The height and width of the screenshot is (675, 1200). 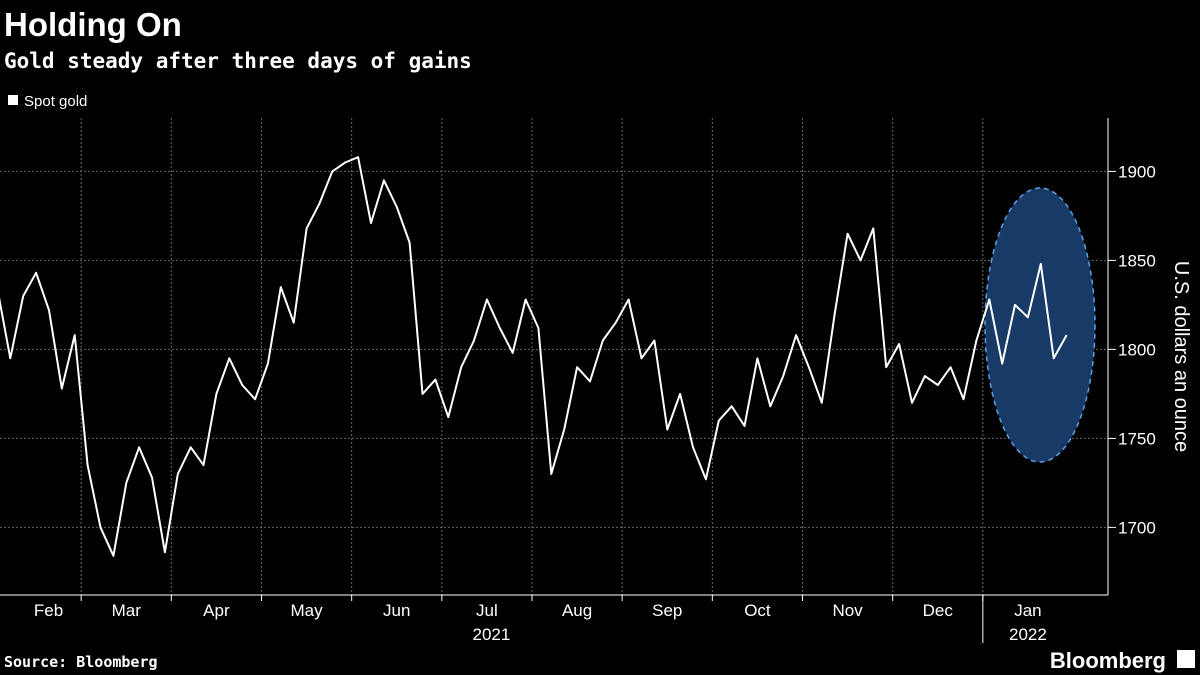 What do you see at coordinates (396, 610) in the screenshot?
I see `x-tick-label: Jun` at bounding box center [396, 610].